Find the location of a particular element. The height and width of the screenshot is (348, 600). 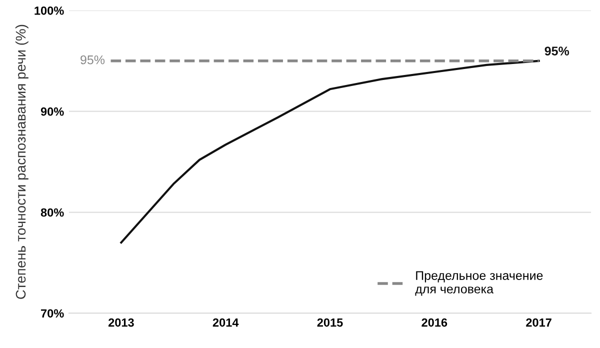

y-tick-label: 70% is located at coordinates (52, 313).